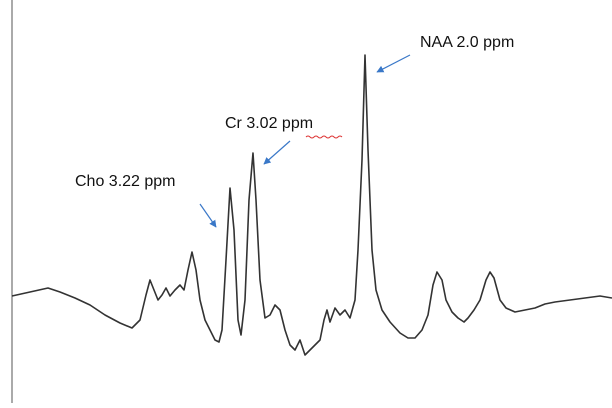 This screenshot has height=408, width=612. Describe the element at coordinates (393, 63) in the screenshot. I see `naa-arrow` at that location.